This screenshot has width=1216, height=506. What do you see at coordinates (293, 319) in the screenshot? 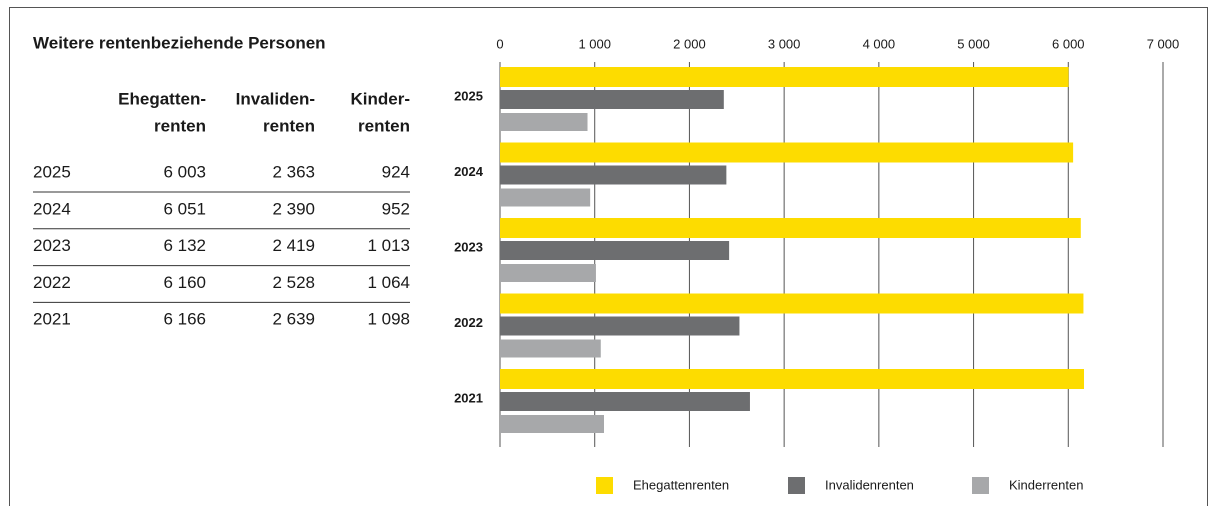
I see `table-cell: 2 639` at bounding box center [293, 319].